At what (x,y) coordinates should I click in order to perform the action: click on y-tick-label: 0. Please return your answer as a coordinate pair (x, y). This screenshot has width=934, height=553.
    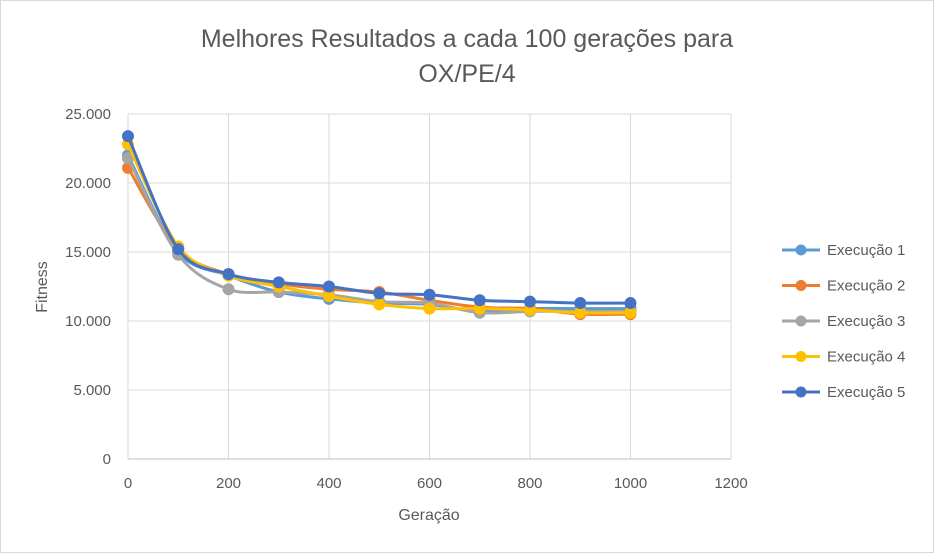
    Looking at the image, I should click on (107, 459).